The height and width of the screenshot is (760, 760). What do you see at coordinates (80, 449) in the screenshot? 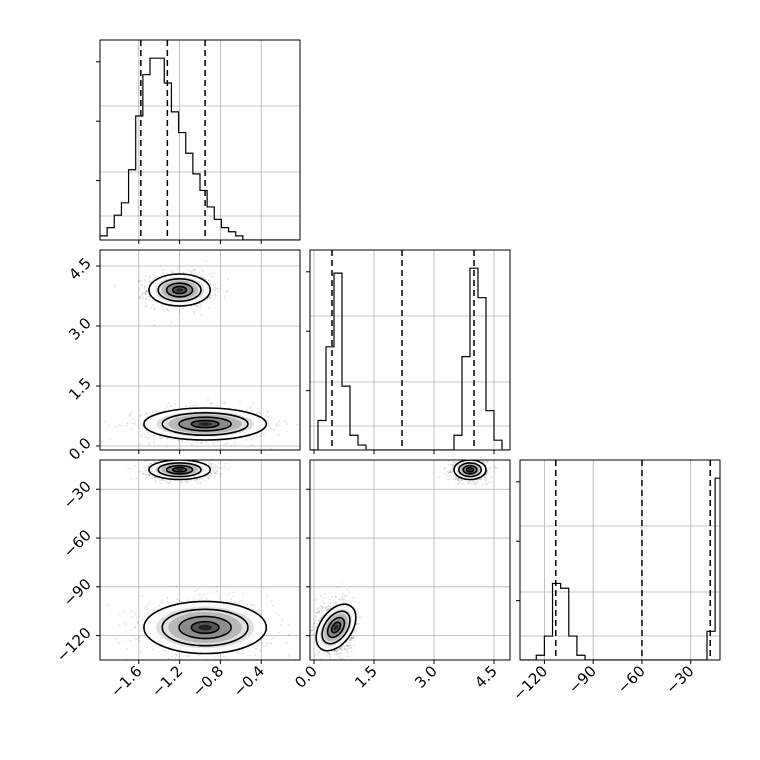
I see `y-tick-label: 0.0` at bounding box center [80, 449].